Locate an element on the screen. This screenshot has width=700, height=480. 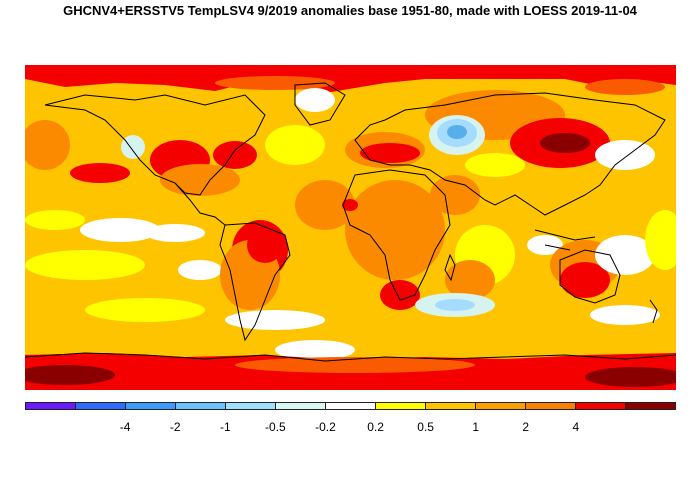
legend-label: 0.5 is located at coordinates (425, 427).